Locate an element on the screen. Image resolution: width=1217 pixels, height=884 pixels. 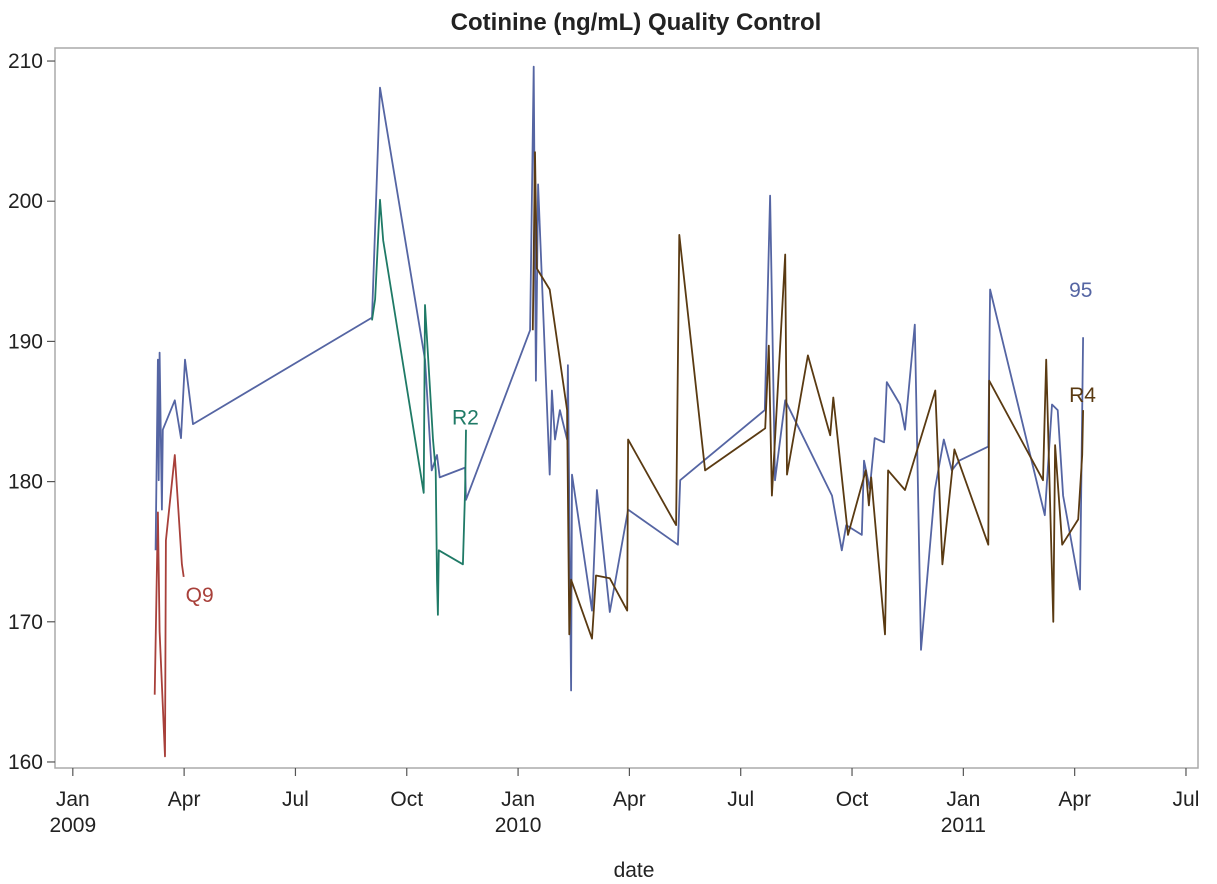
series-label: 95 is located at coordinates (1080, 290).